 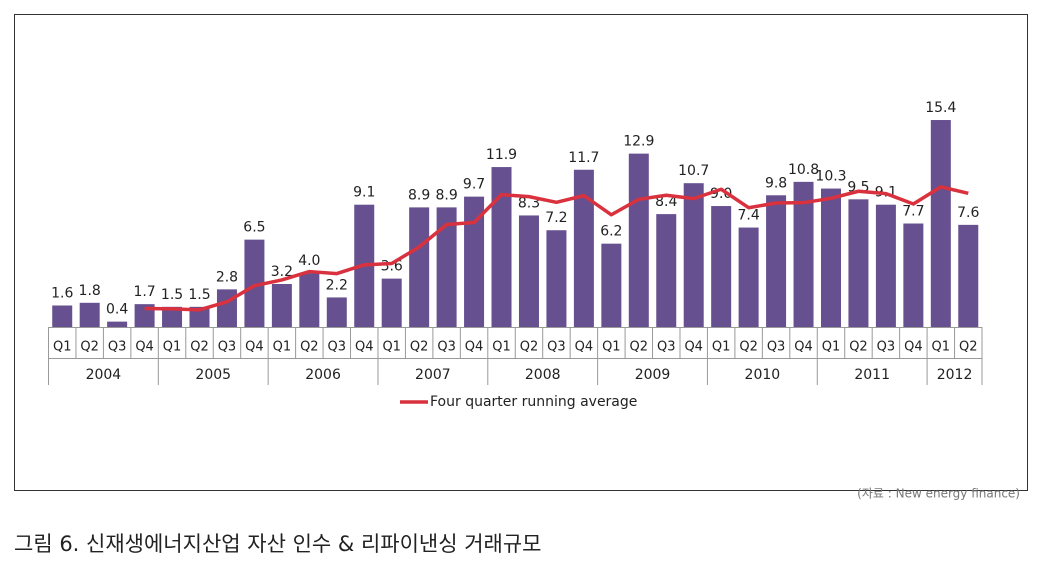 I want to click on data-label: 10.3, so click(x=830, y=177).